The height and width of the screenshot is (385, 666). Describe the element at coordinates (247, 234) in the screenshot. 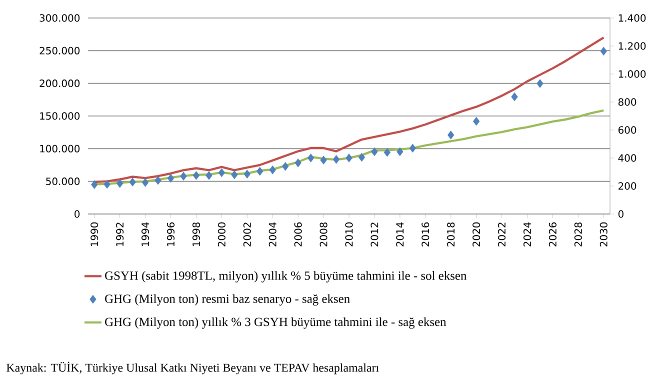

I see `x-tick-label: 2002` at that location.